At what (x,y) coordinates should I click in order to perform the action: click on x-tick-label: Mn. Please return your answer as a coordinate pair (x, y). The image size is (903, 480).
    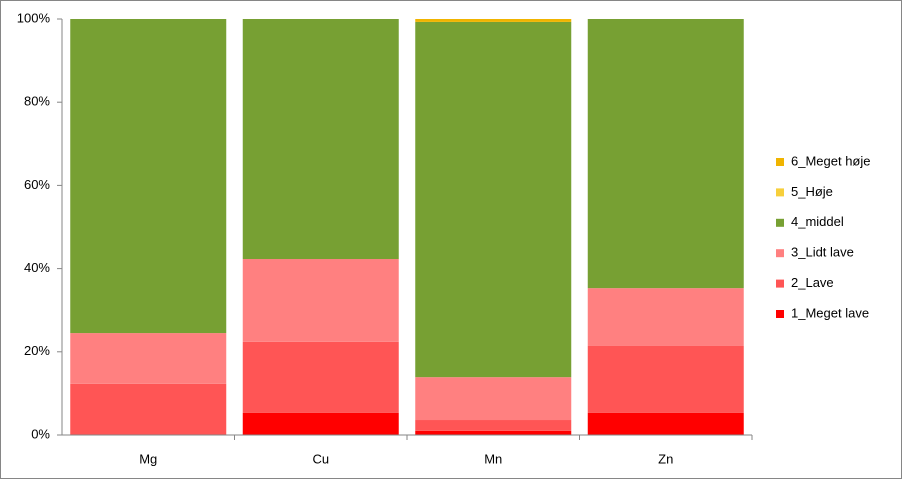
    Looking at the image, I should click on (493, 458).